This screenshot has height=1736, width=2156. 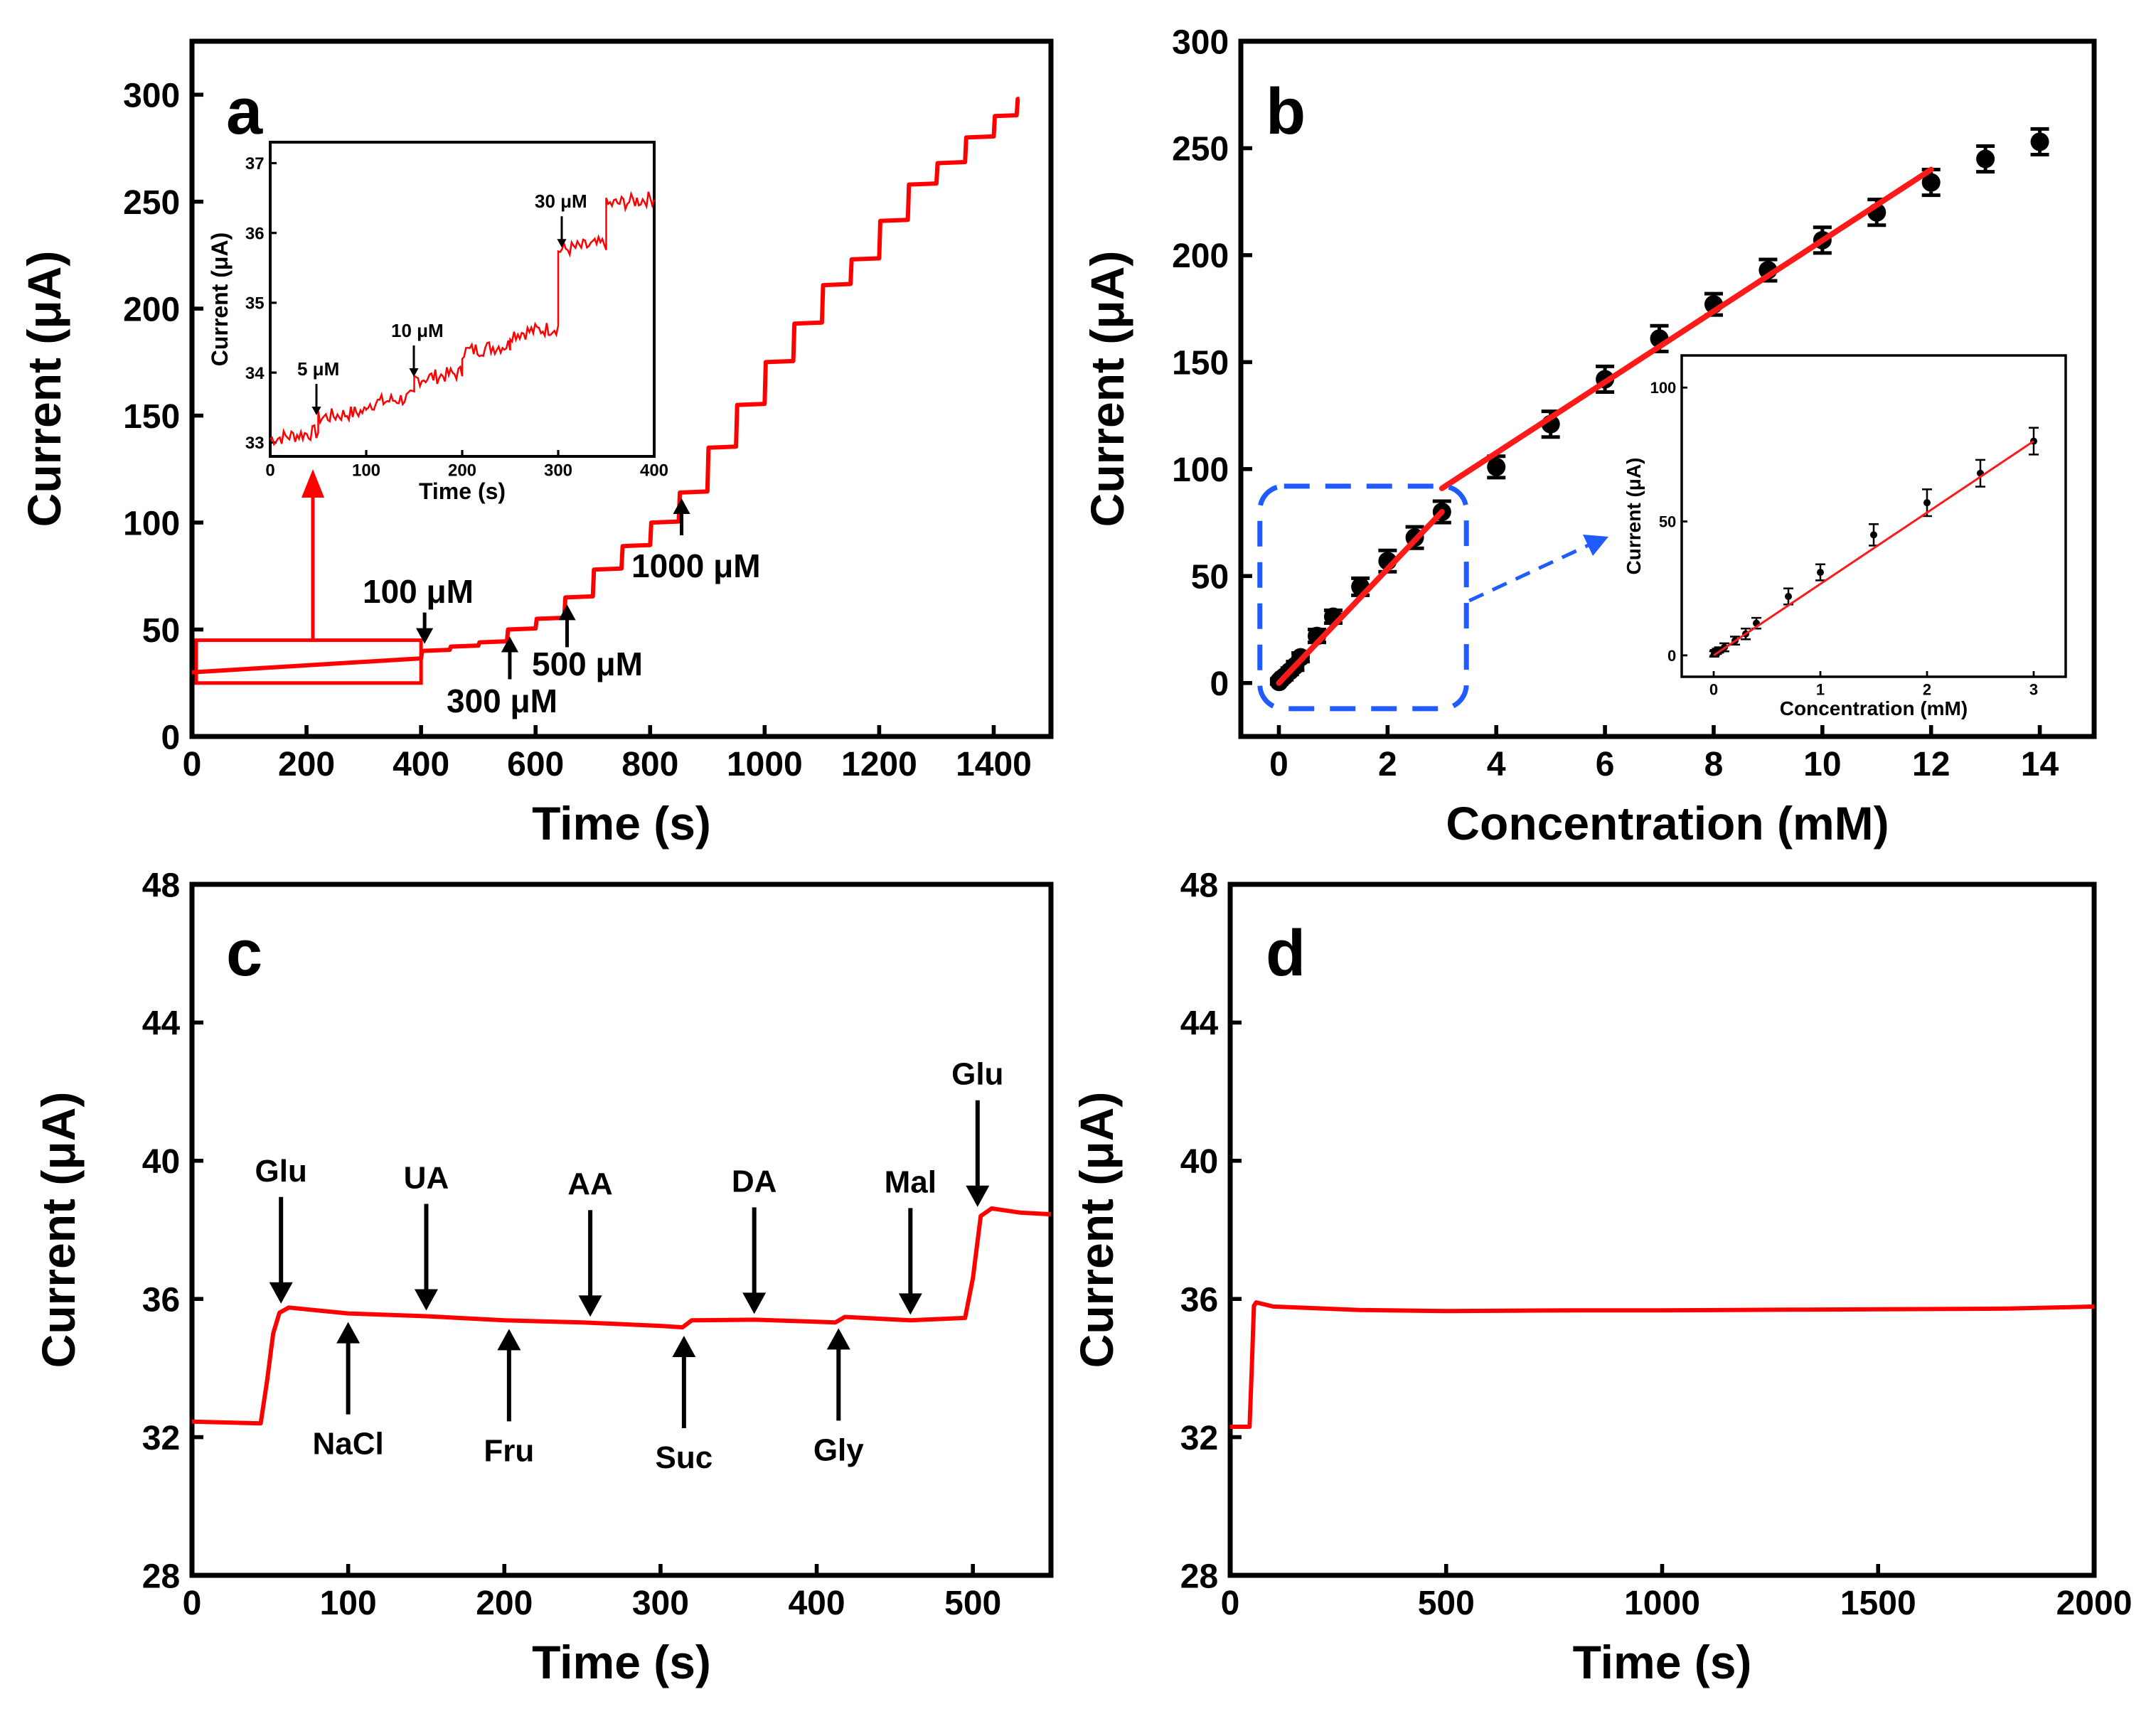 I want to click on b-y-axis-label: Current (μA), so click(x=1107, y=389).